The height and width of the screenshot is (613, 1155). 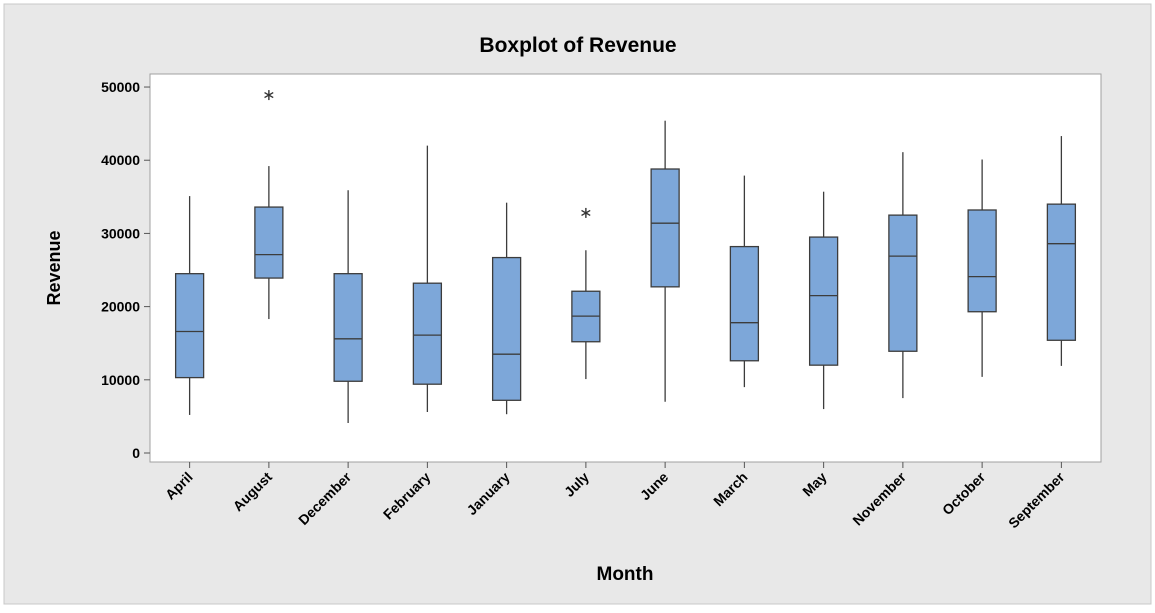 What do you see at coordinates (120, 233) in the screenshot?
I see `y-tick-label: 30000` at bounding box center [120, 233].